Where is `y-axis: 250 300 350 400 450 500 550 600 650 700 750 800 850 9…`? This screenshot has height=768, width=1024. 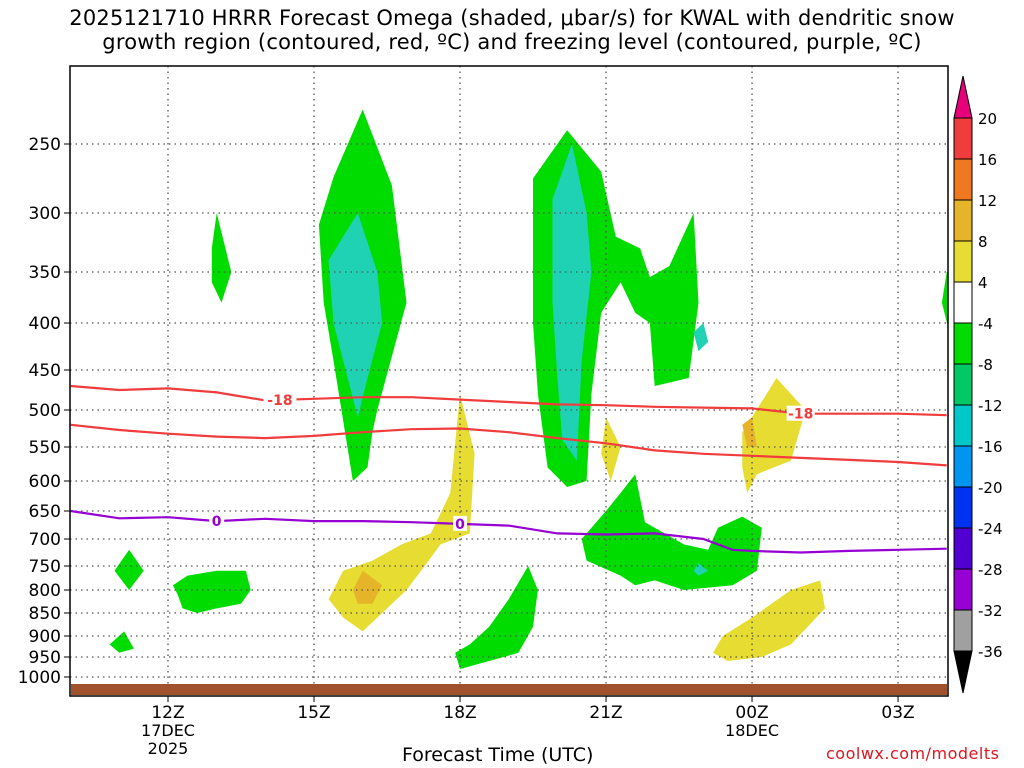 y-axis: 250 300 350 400 450 500 550 600 650 700 750 800 850 9… is located at coordinates (44, 411).